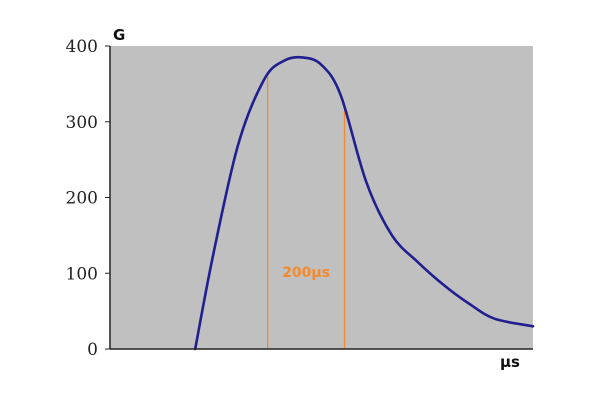  I want to click on y-tick-label-200: 200, so click(82, 199).